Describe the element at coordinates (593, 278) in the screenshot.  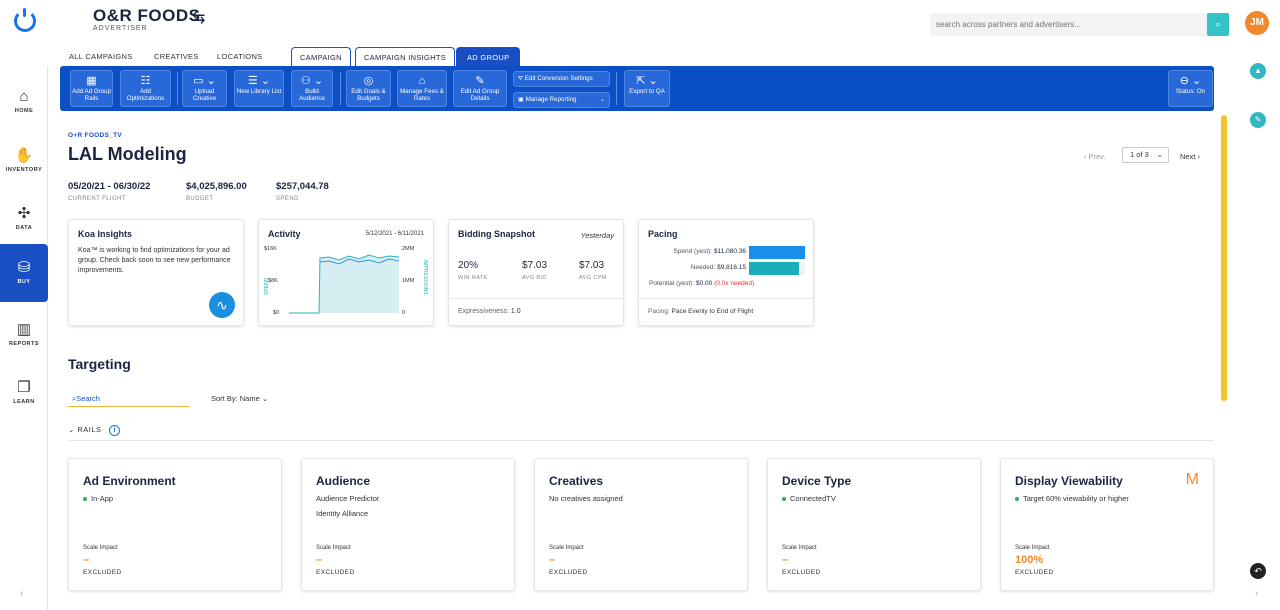
I see `avg-cpm-label: AVG CPM` at that location.